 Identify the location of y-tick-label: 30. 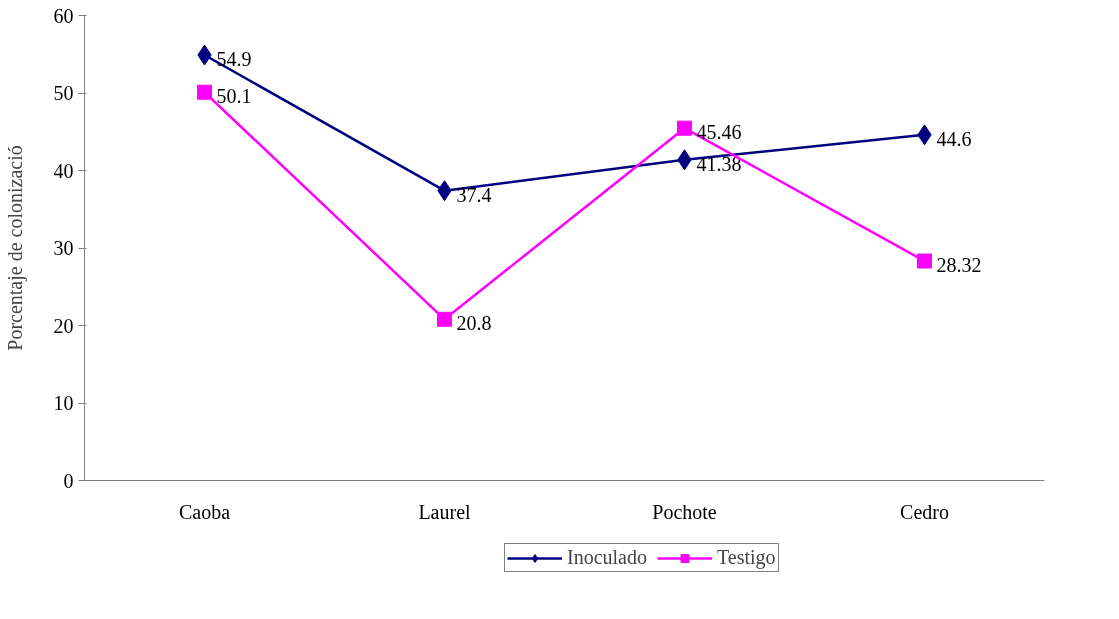
(63, 248).